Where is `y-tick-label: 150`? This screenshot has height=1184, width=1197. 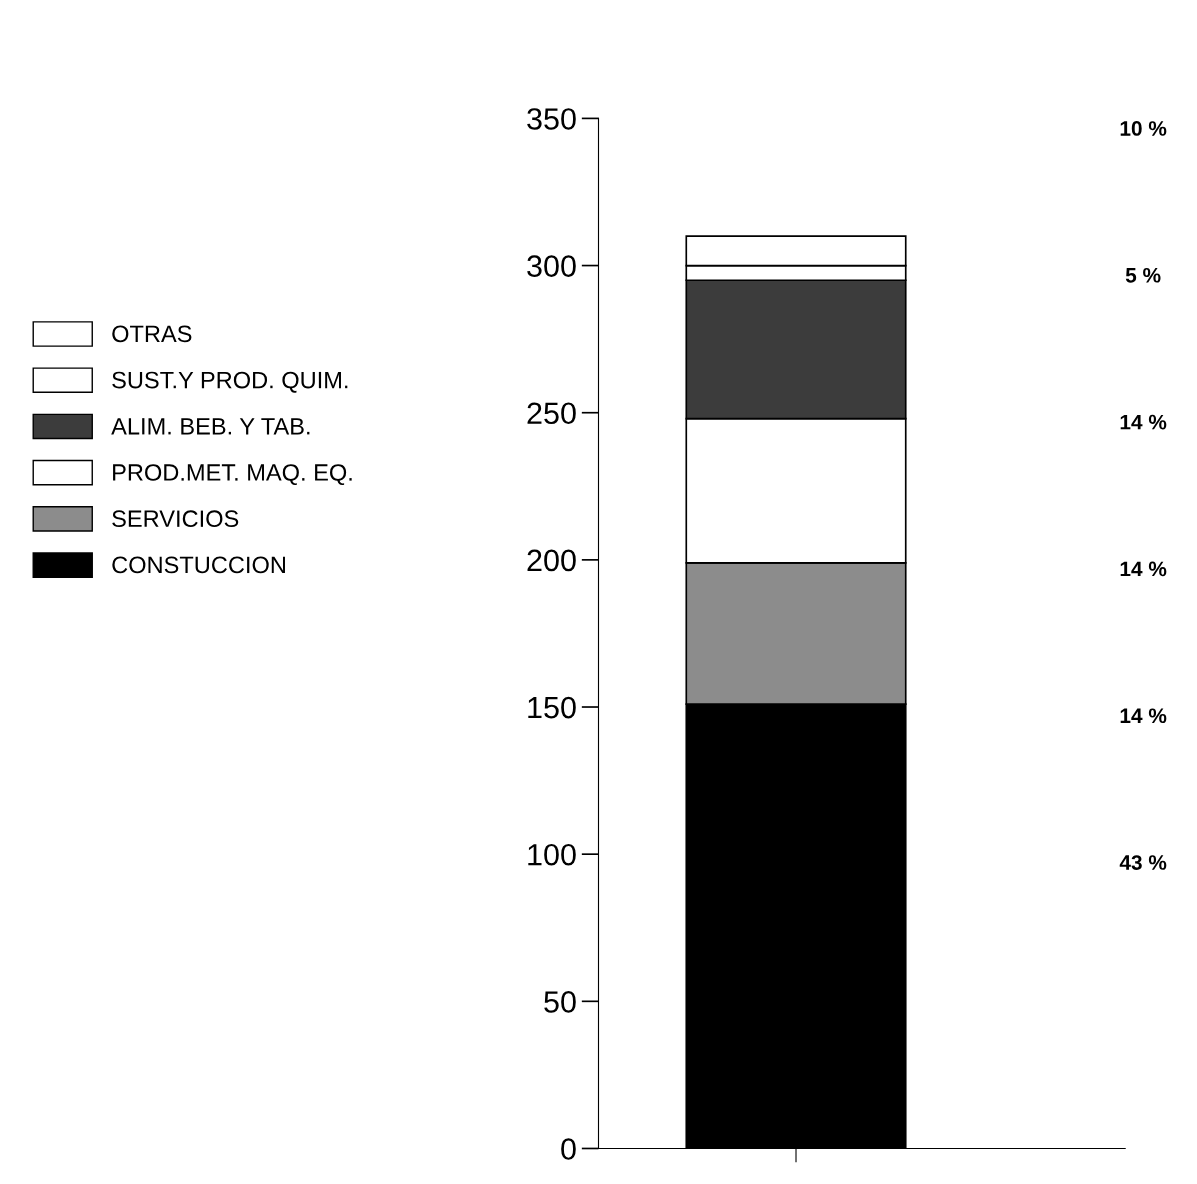 y-tick-label: 150 is located at coordinates (552, 707).